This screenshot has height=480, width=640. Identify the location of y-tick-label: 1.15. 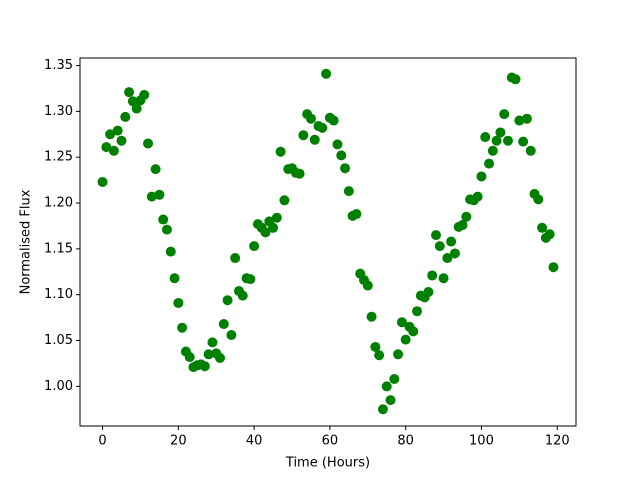
(58, 248).